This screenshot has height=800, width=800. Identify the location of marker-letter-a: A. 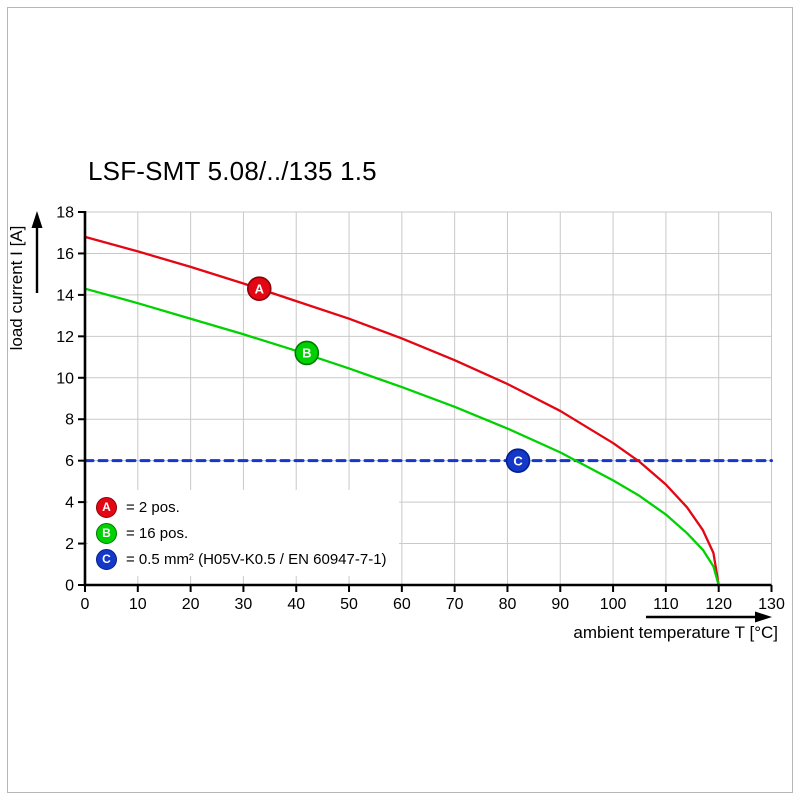
(260, 288).